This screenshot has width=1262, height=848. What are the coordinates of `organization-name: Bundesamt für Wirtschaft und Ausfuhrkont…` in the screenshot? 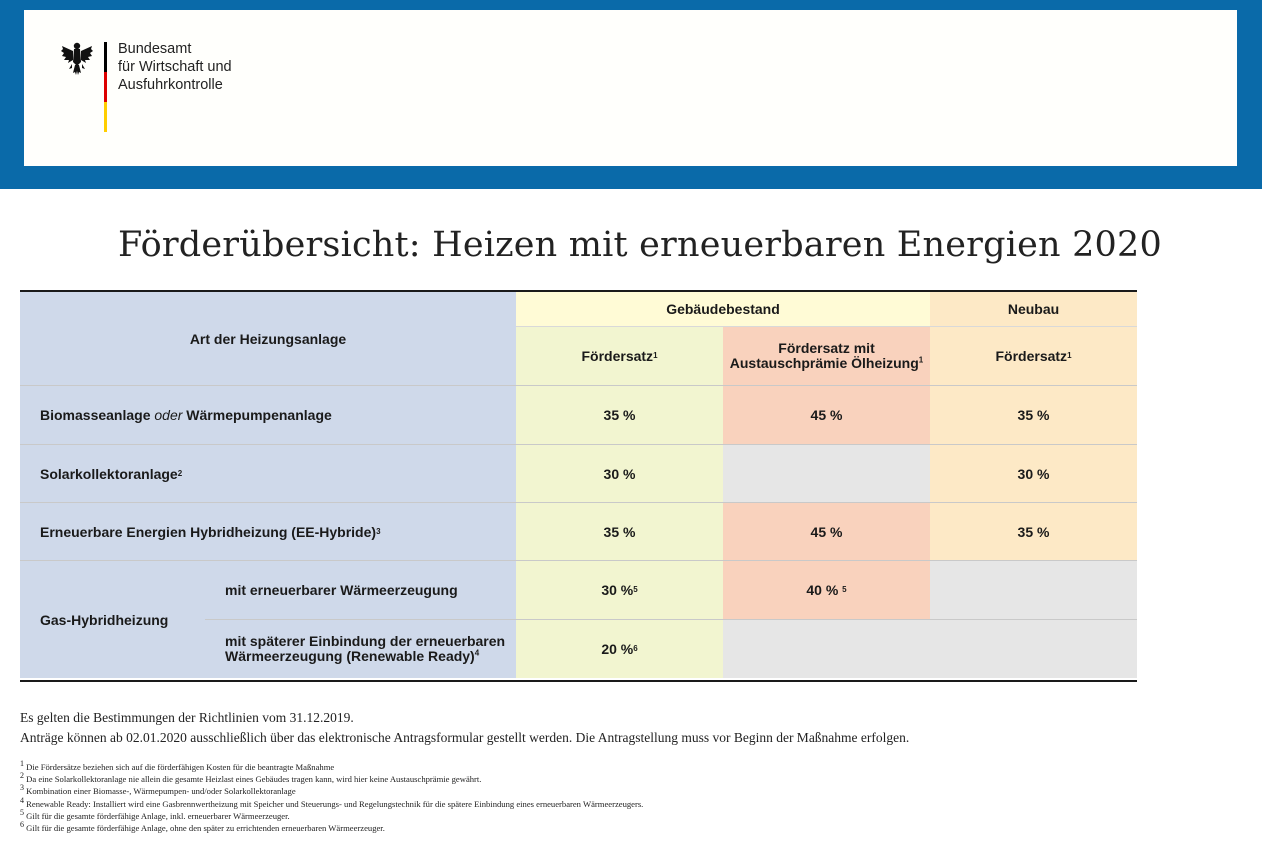 It's located at (175, 67).